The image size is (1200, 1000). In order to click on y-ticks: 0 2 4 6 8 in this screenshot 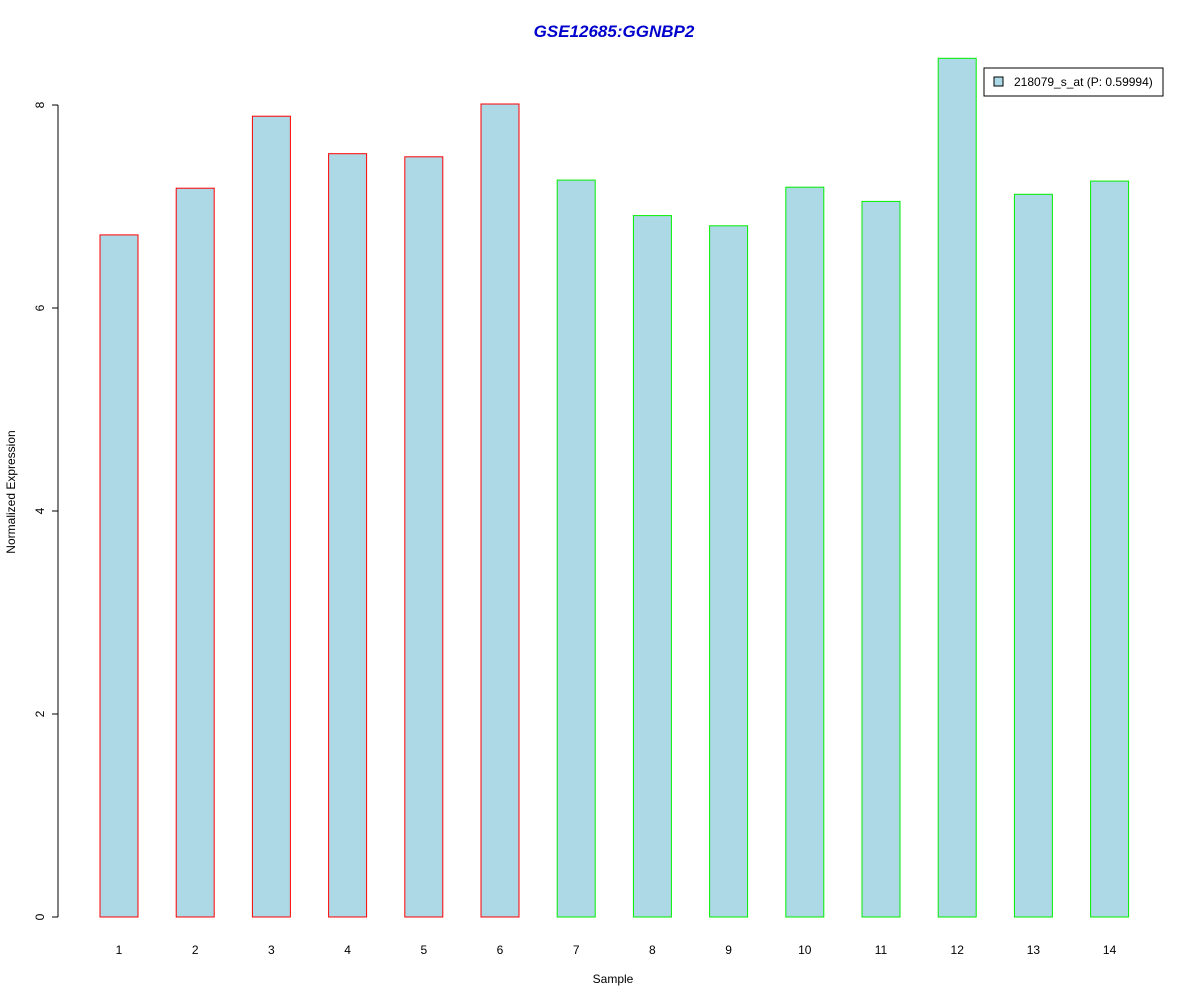, I will do `click(45, 510)`.